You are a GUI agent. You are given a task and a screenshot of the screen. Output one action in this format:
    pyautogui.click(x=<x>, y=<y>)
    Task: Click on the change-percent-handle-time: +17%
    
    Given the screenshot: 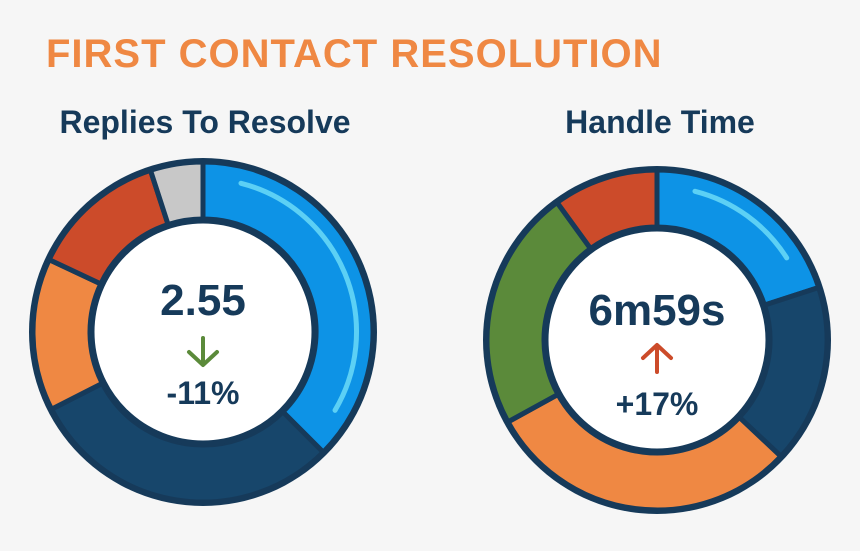 What is the action you would take?
    pyautogui.click(x=657, y=404)
    